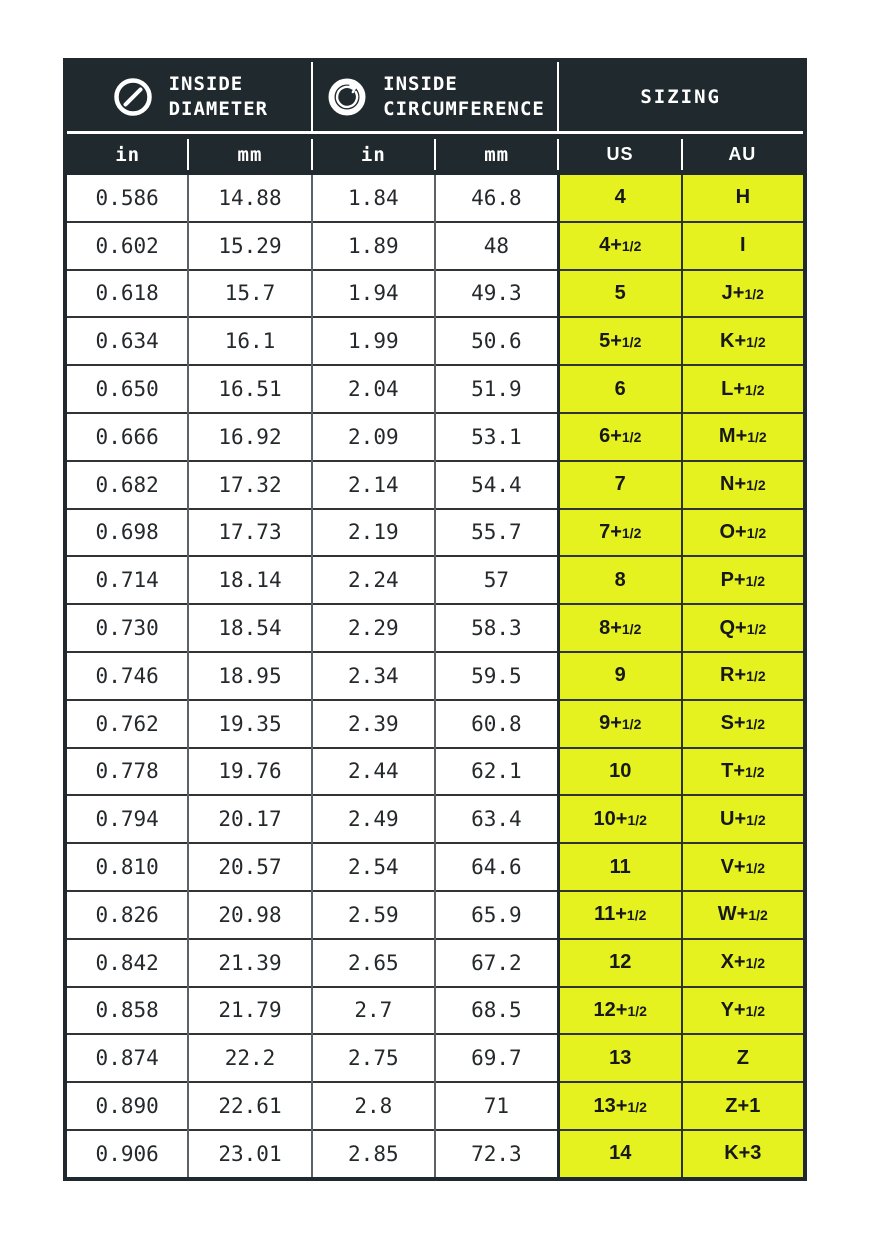 The width and height of the screenshot is (870, 1258). Describe the element at coordinates (249, 388) in the screenshot. I see `table-cell: 16.51` at that location.